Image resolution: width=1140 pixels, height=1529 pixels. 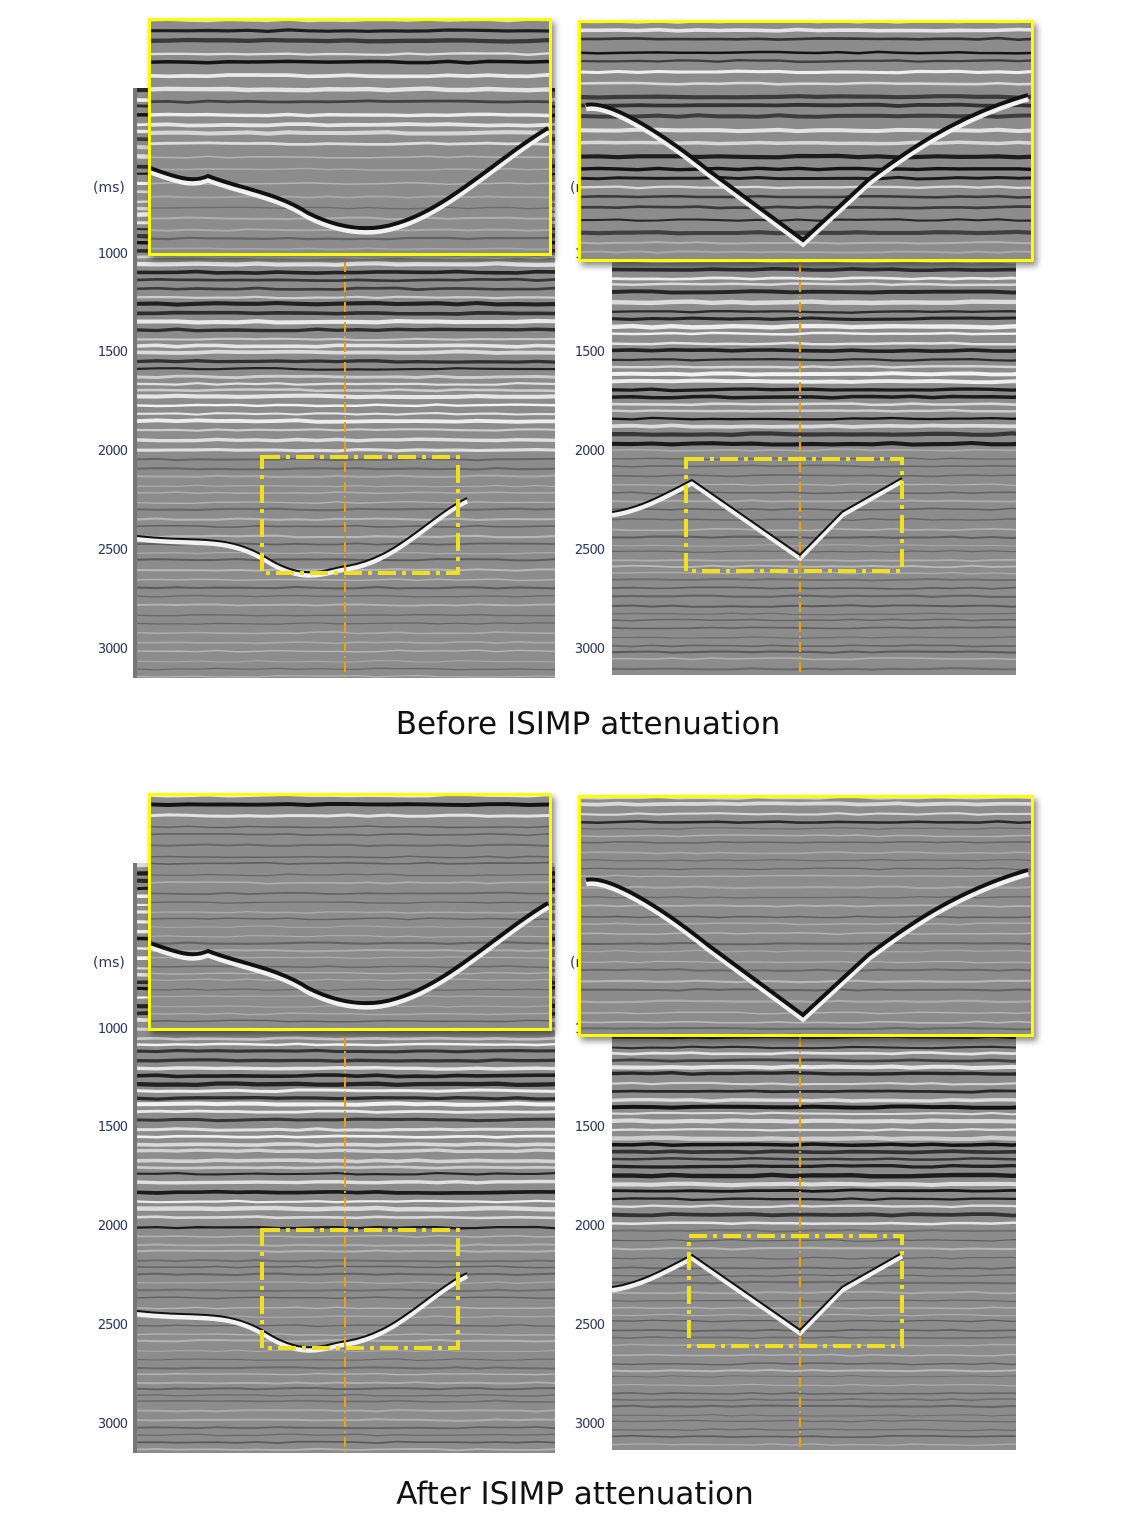 I want to click on before-right-section, so click(x=814, y=462).